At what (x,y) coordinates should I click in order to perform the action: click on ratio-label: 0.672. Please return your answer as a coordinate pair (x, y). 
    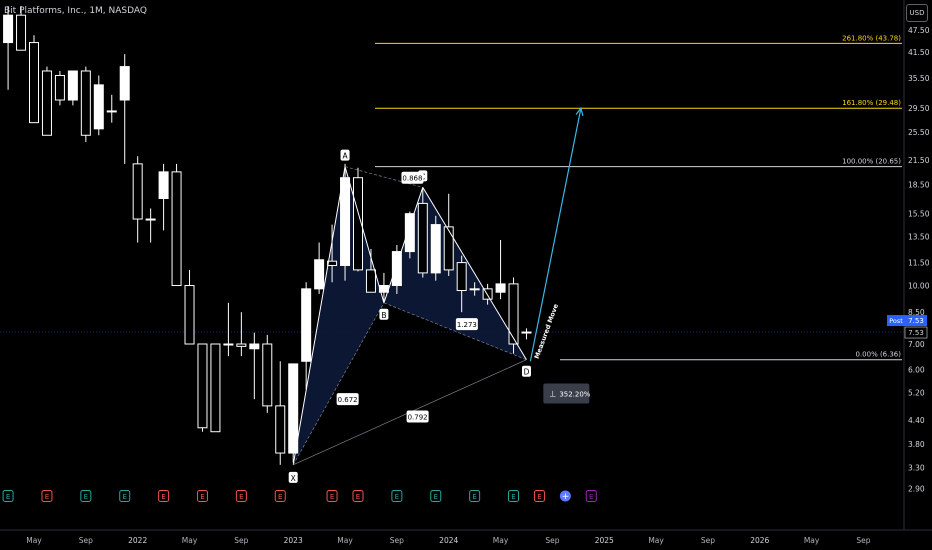
    Looking at the image, I should click on (348, 400).